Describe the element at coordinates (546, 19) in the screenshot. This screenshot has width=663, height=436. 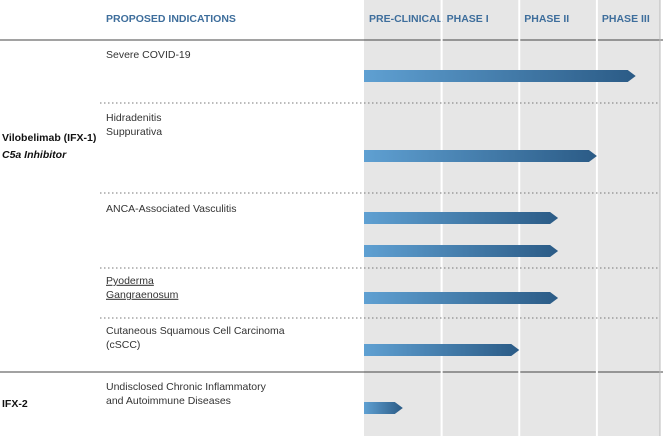
I see `phase-label: PHASE II` at that location.